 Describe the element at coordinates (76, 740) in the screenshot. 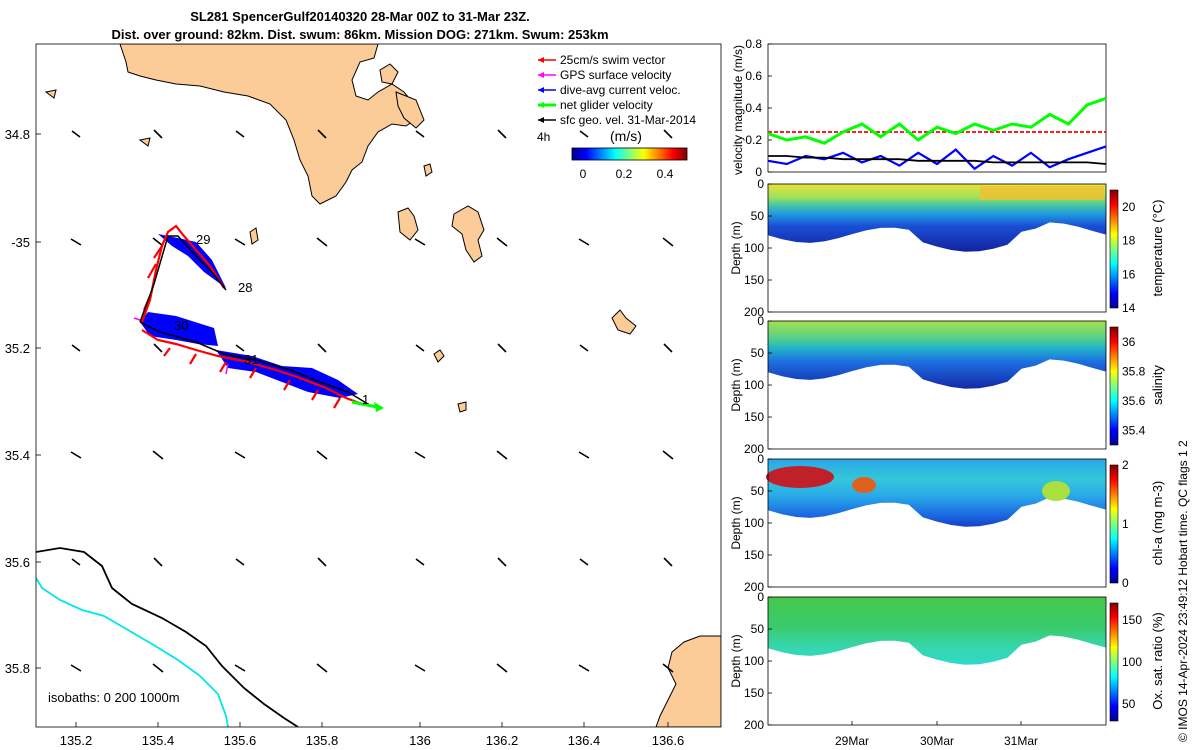

I see `map-x-tick-label: 135.2` at that location.